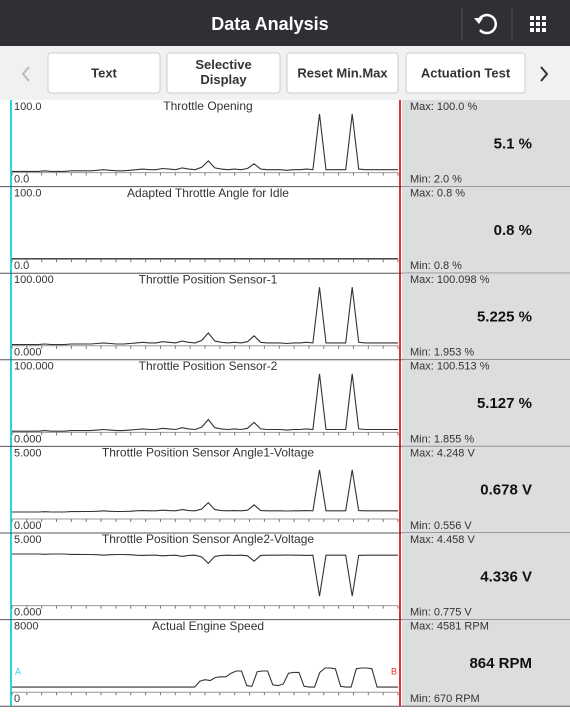  What do you see at coordinates (18, 672) in the screenshot?
I see `cursor-a-label: A` at bounding box center [18, 672].